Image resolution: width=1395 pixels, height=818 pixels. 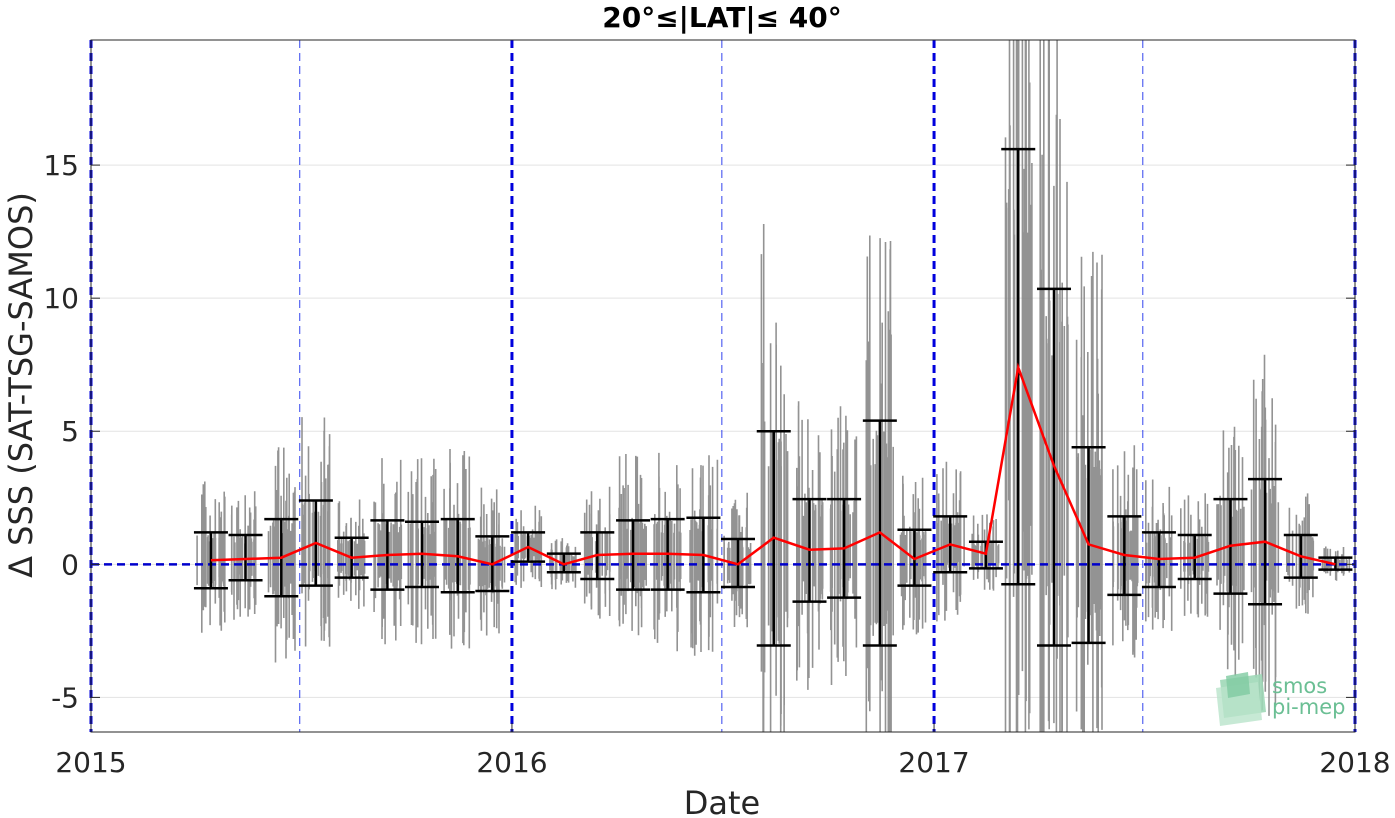 What do you see at coordinates (61, 165) in the screenshot?
I see `y-tick-label: 15` at bounding box center [61, 165].